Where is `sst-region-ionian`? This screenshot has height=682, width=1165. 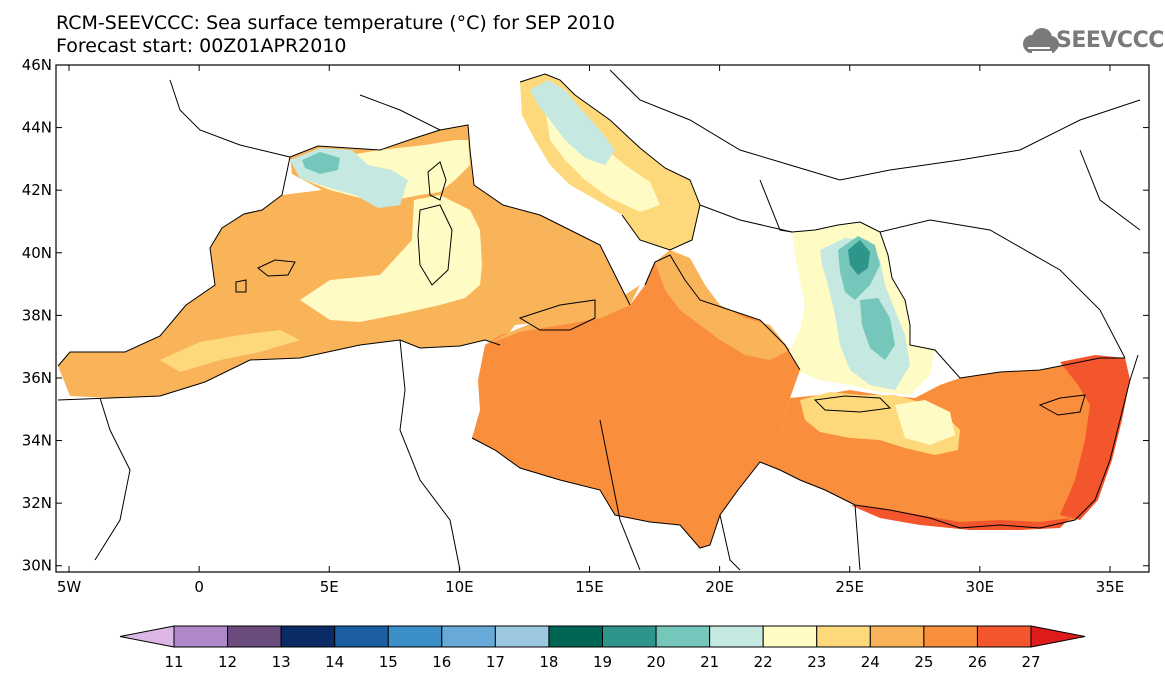 sst-region-ionian is located at coordinates (636, 401).